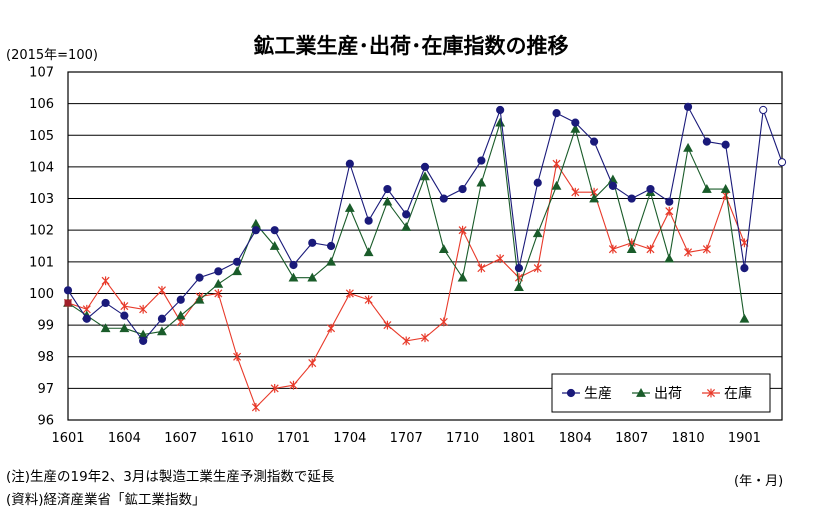 The width and height of the screenshot is (822, 529). Describe the element at coordinates (657, 394) in the screenshot. I see `legend-item-出荷: 出荷` at that location.